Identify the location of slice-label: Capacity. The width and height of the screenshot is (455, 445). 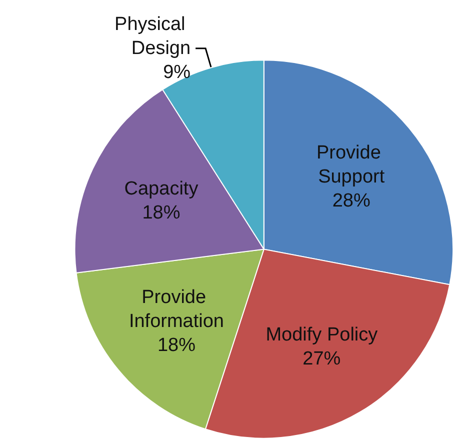
(161, 189).